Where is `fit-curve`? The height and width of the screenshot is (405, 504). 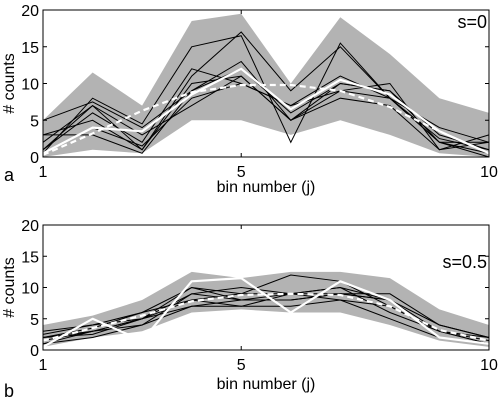
fit-curve is located at coordinates (266, 317).